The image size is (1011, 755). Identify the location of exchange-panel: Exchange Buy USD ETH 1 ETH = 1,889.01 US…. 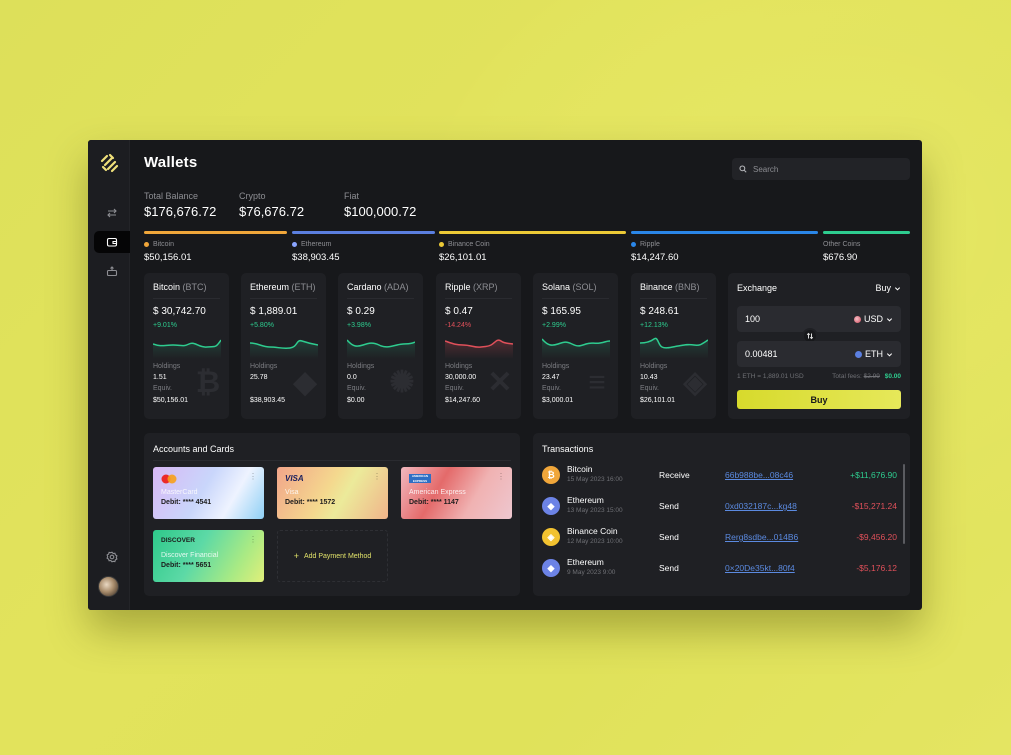
(819, 346).